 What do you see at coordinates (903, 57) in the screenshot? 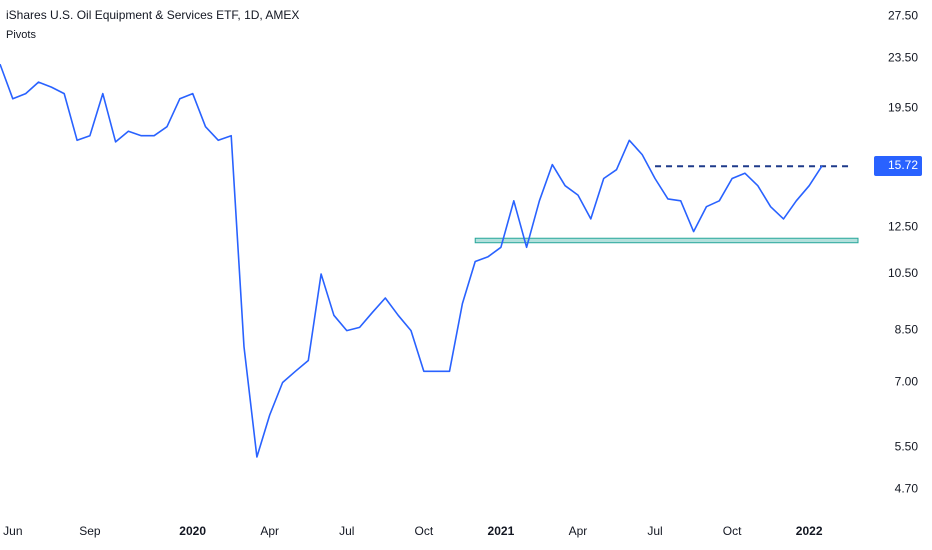
I see `y-tick-label: 23.50` at bounding box center [903, 57].